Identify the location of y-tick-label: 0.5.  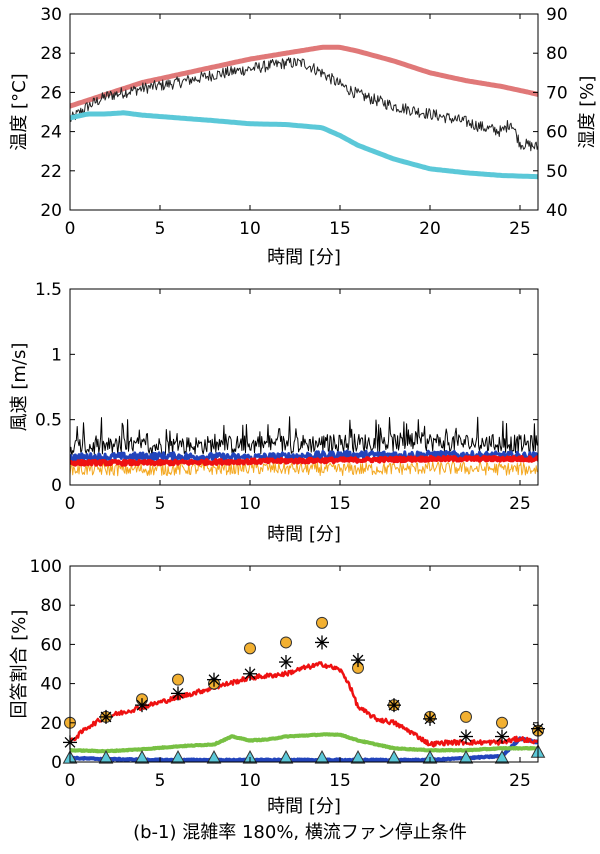
(48, 421).